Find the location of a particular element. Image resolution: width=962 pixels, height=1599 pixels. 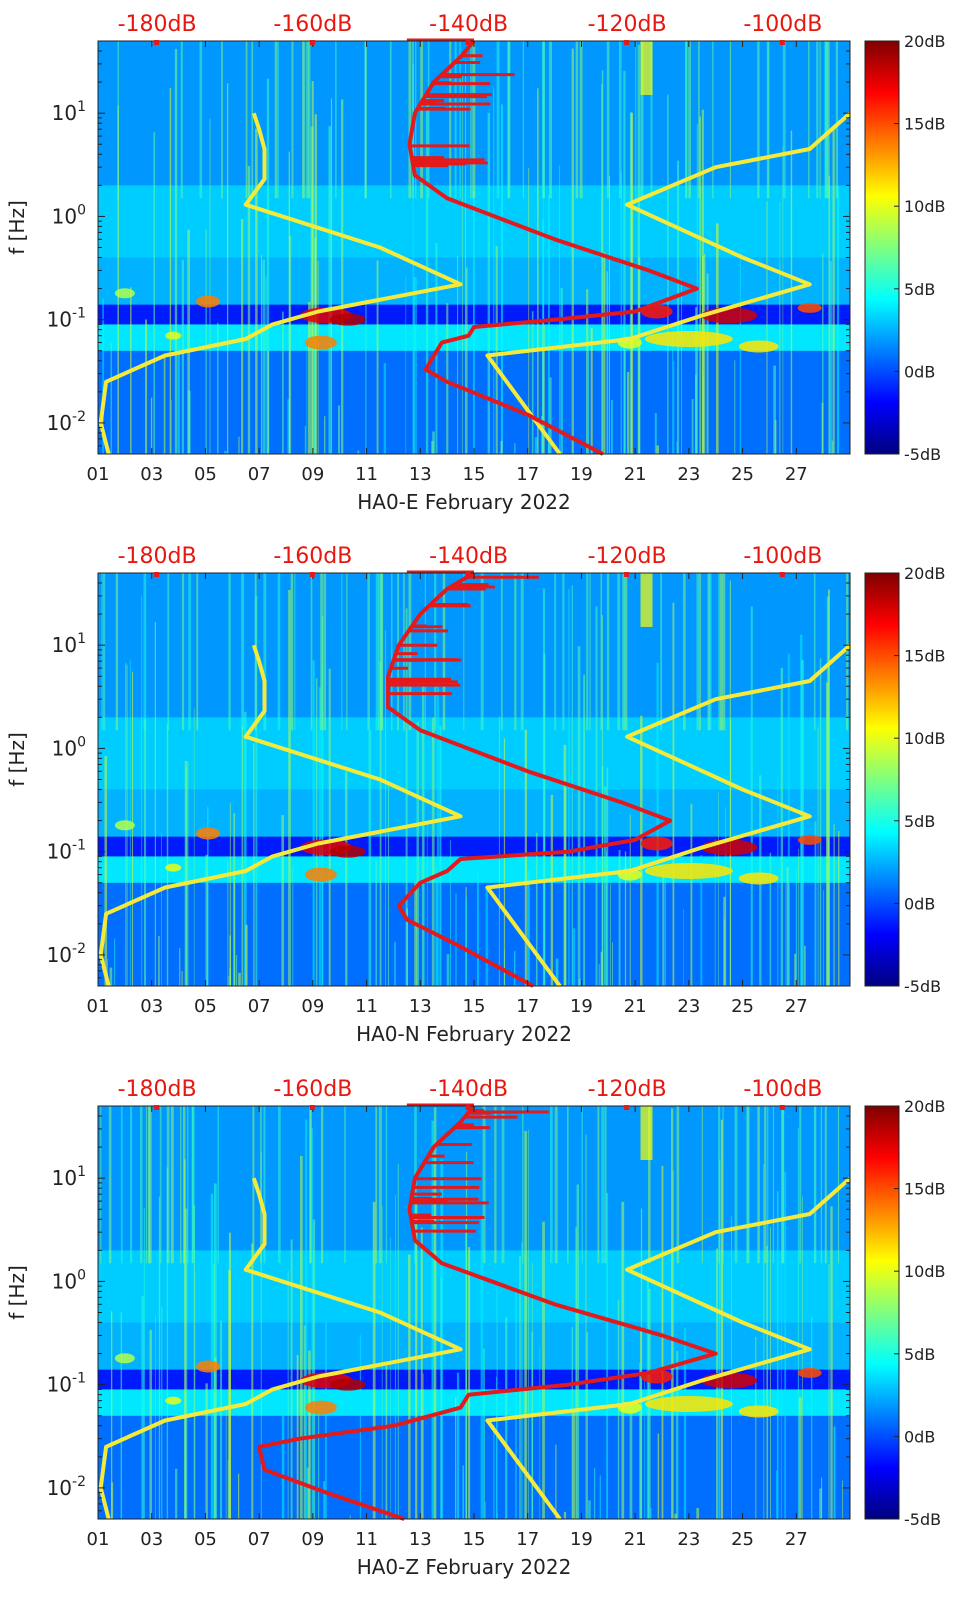

red-psd-curve is located at coordinates (553, 247).